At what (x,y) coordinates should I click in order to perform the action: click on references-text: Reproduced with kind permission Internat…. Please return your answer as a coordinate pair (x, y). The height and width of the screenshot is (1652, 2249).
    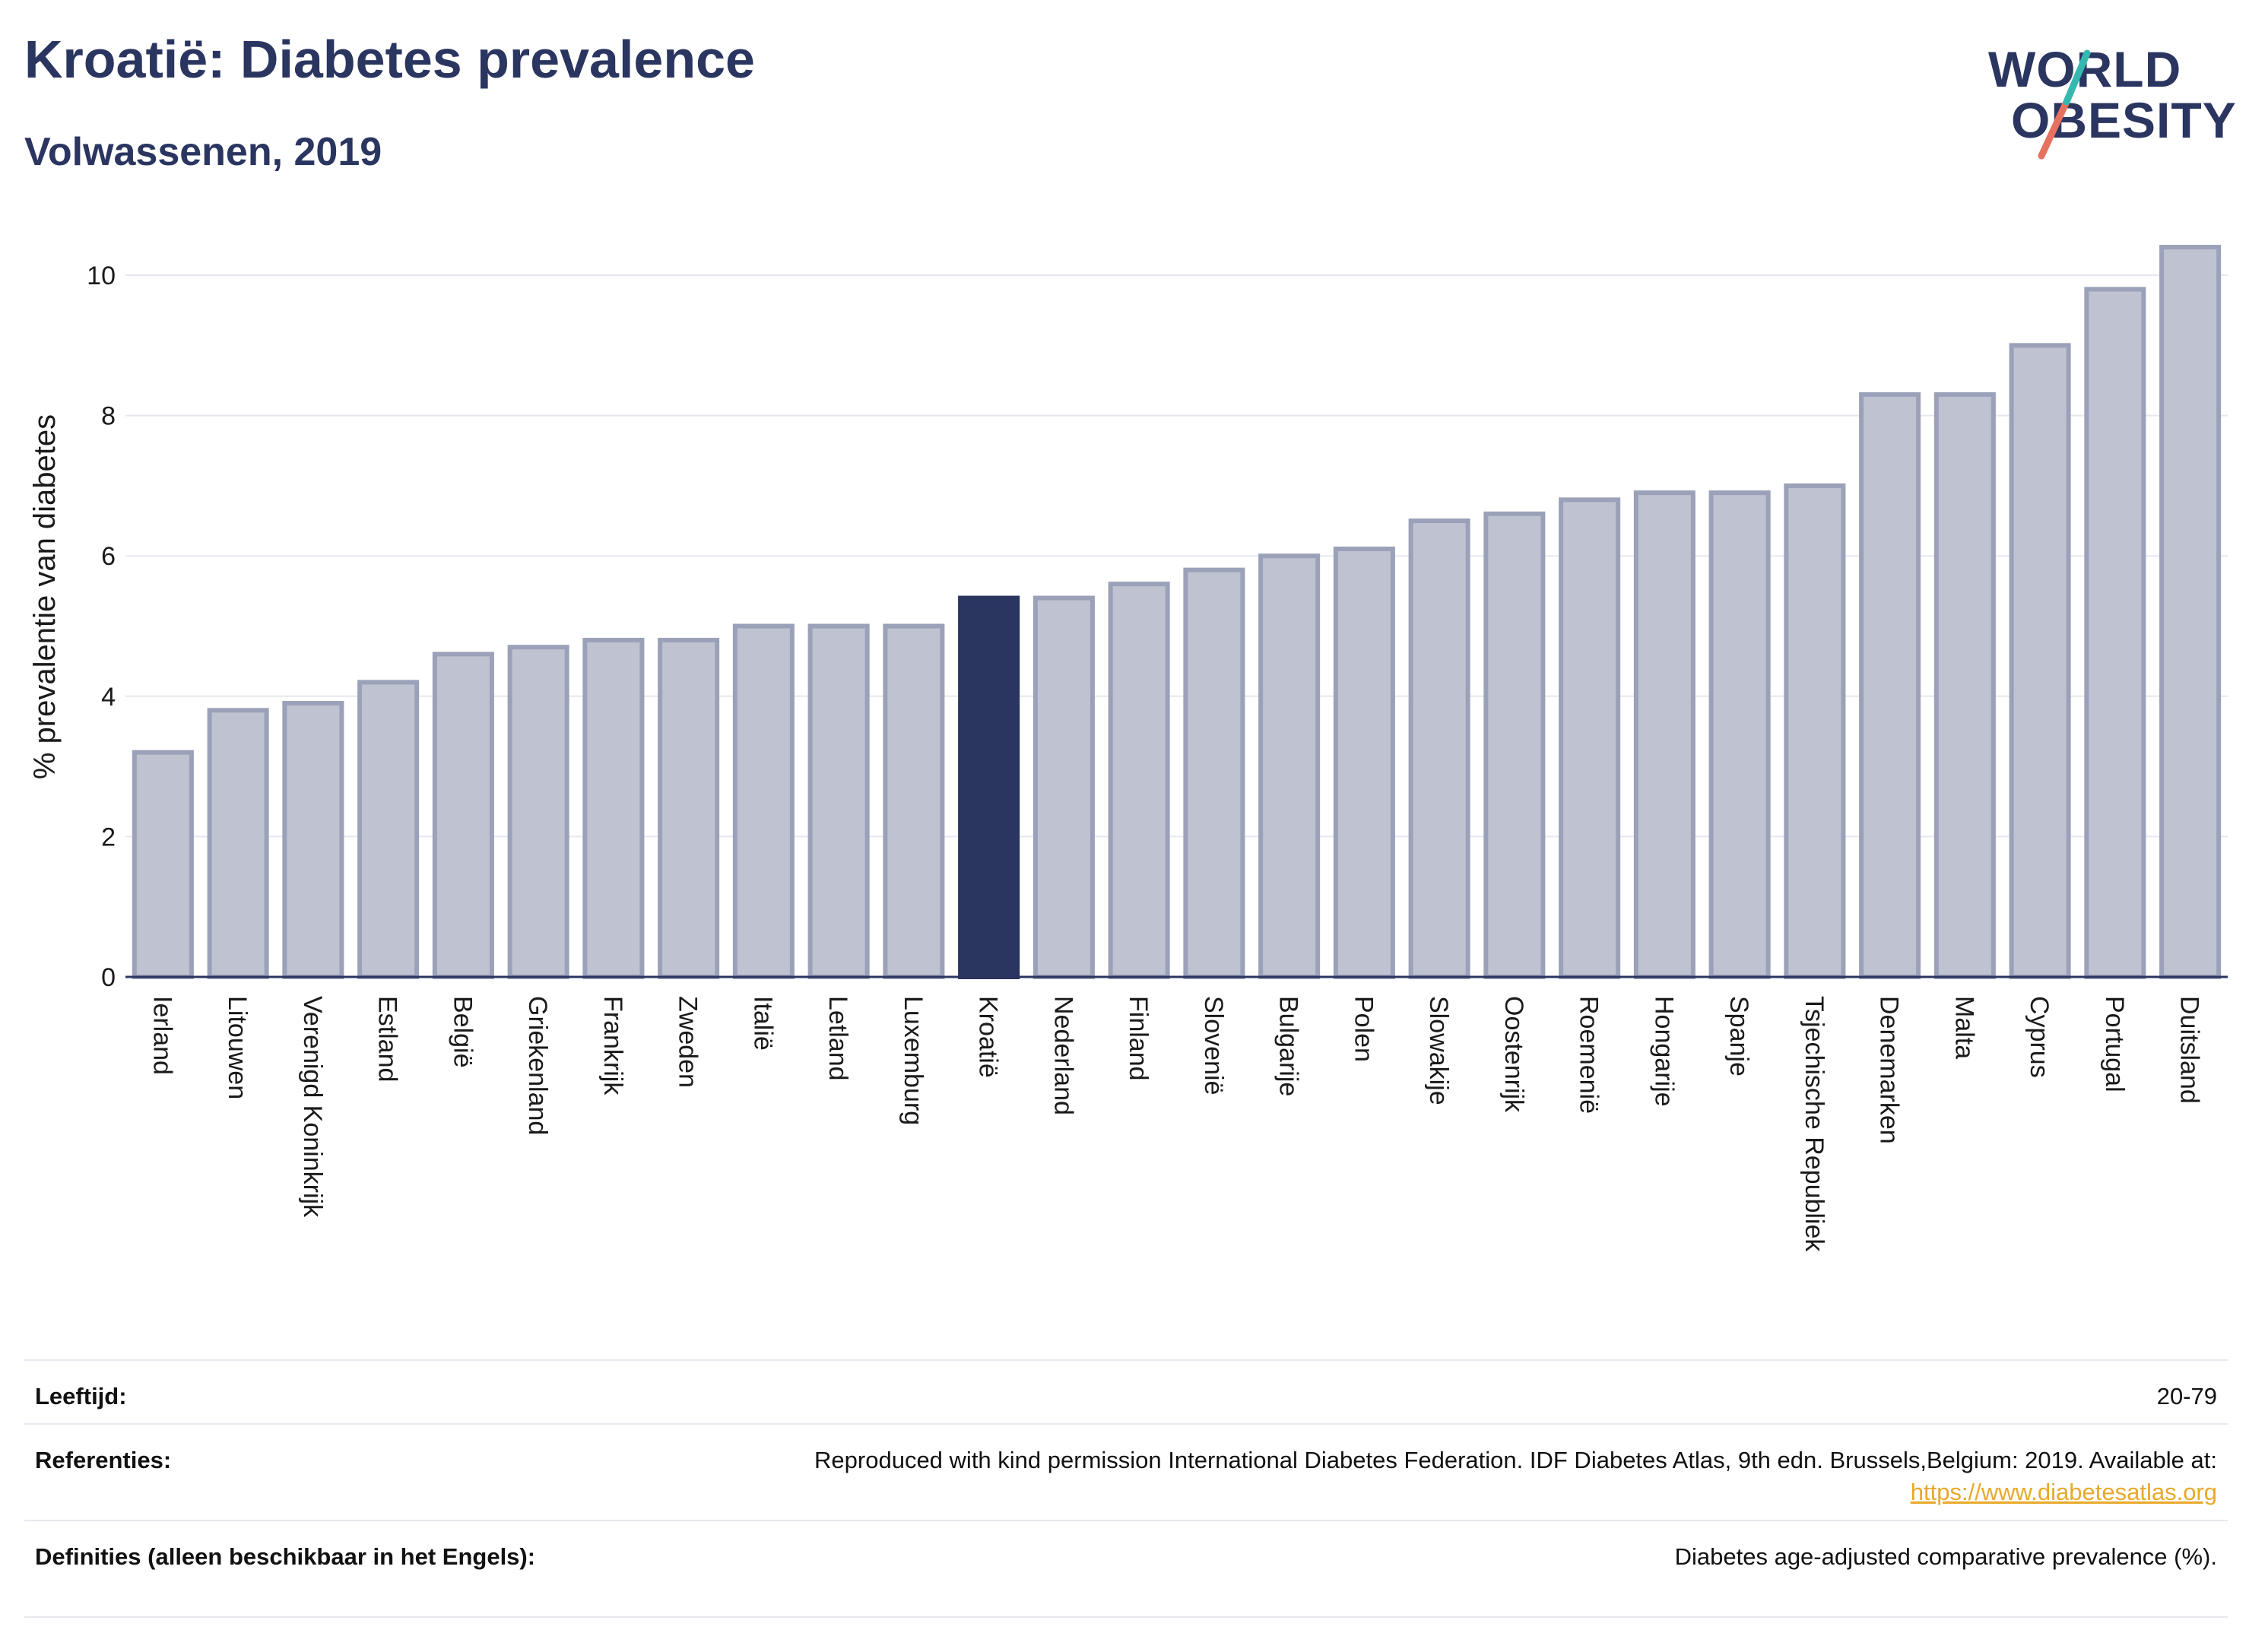
    Looking at the image, I should click on (1515, 1460).